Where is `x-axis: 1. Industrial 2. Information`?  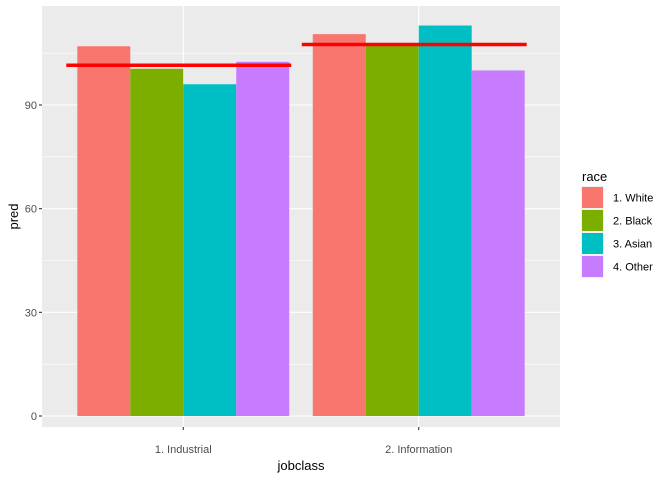
x-axis: 1. Industrial 2. Information is located at coordinates (303, 441).